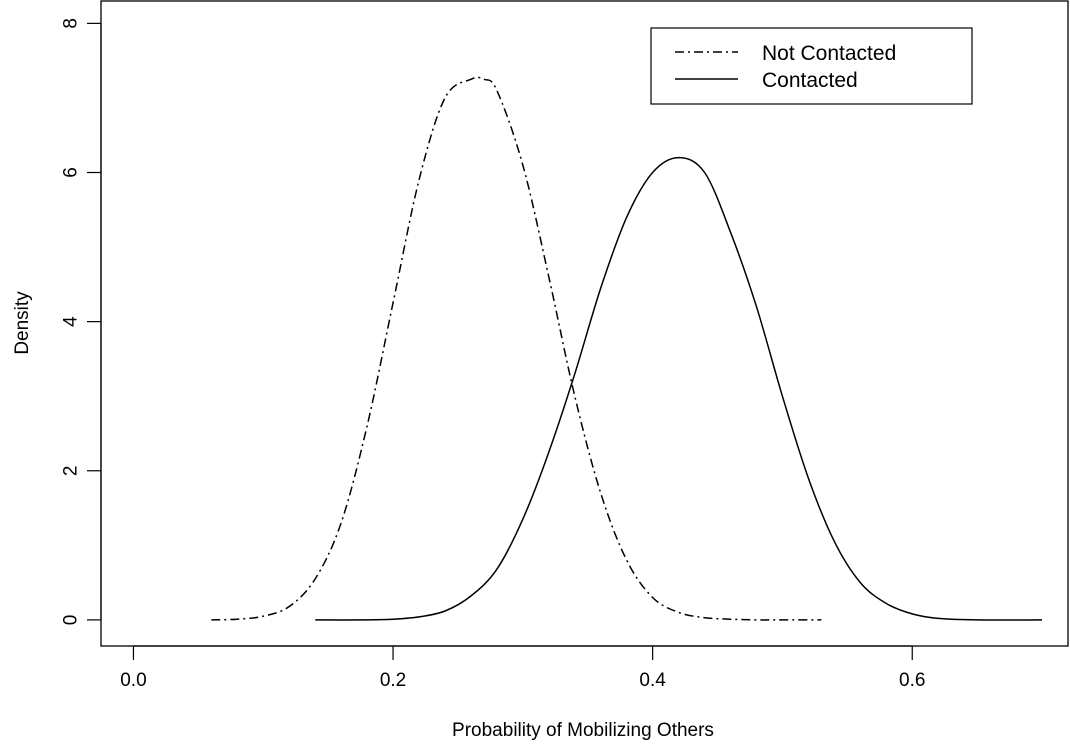  Describe the element at coordinates (71, 620) in the screenshot. I see `y-tick-label: 0` at that location.